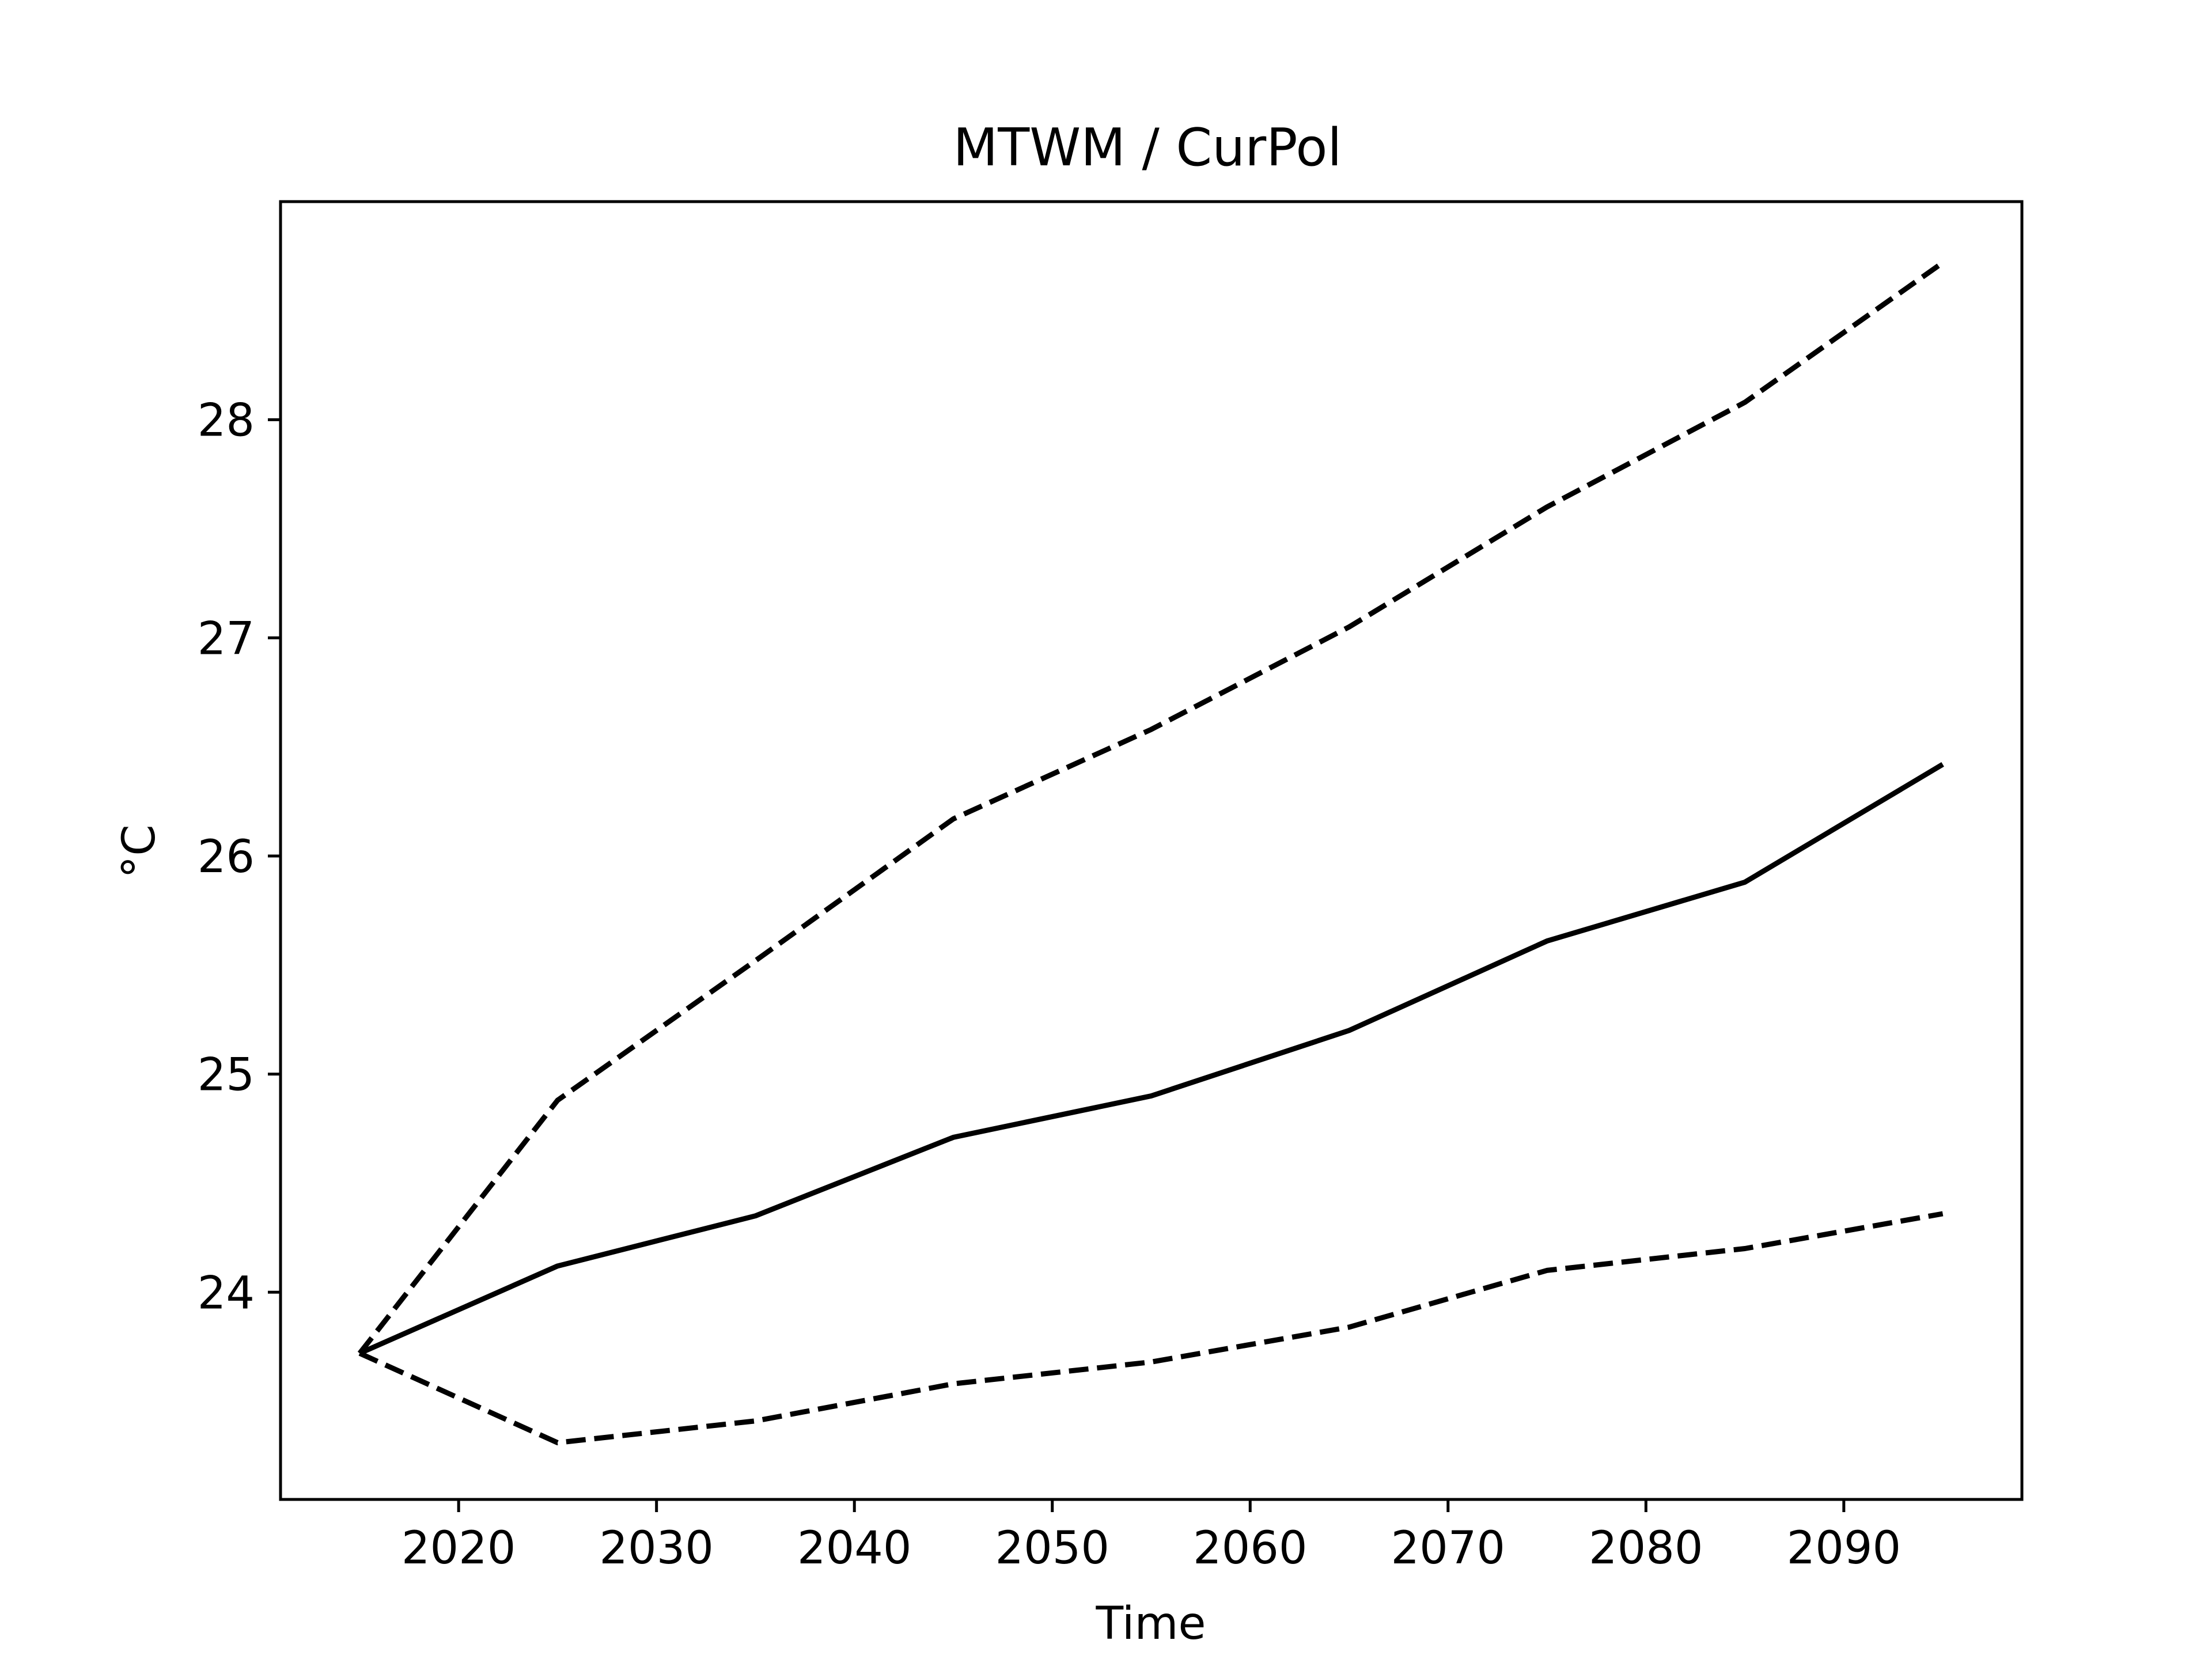 This screenshot has width=2212, height=1659. I want to click on y-tick-label: 26, so click(226, 857).